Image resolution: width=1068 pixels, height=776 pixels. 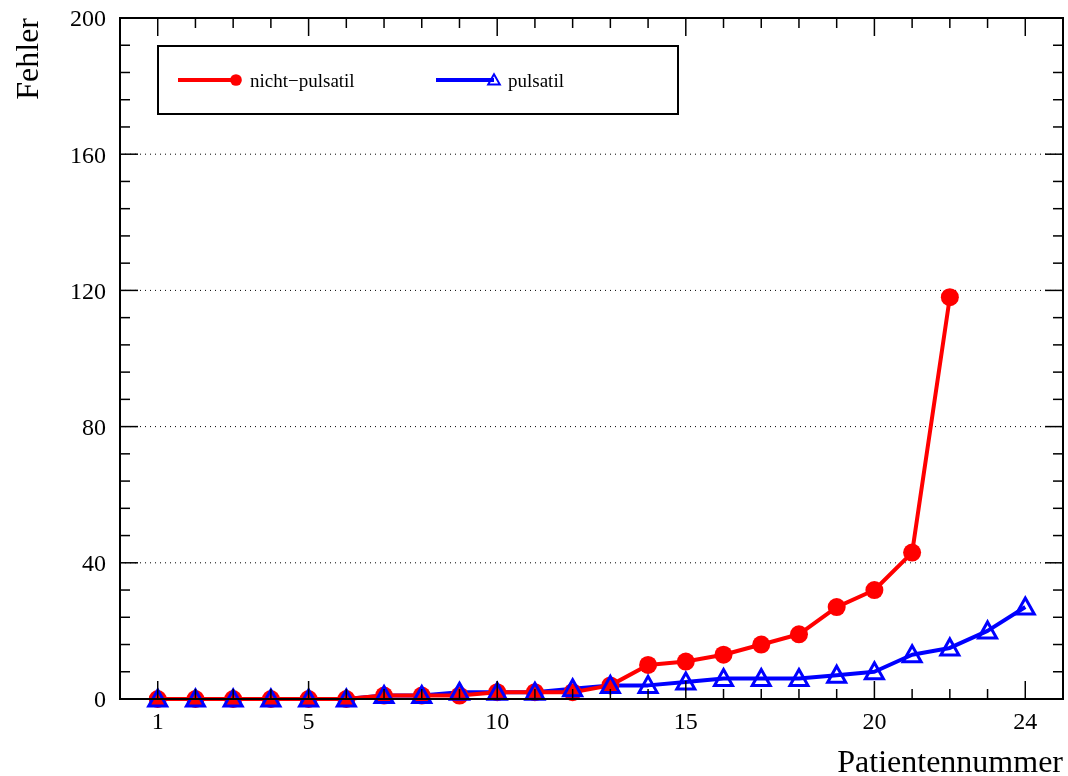 What do you see at coordinates (88, 18) in the screenshot?
I see `y-tick-label: 200` at bounding box center [88, 18].